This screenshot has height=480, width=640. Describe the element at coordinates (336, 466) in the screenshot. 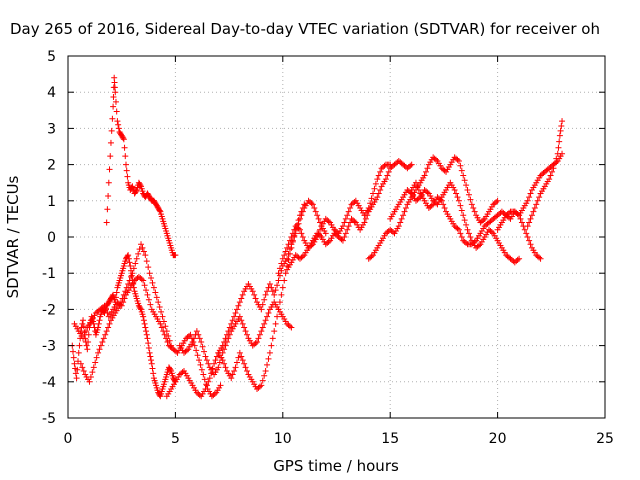

I see `x-axis-label: GPS time / hours` at that location.